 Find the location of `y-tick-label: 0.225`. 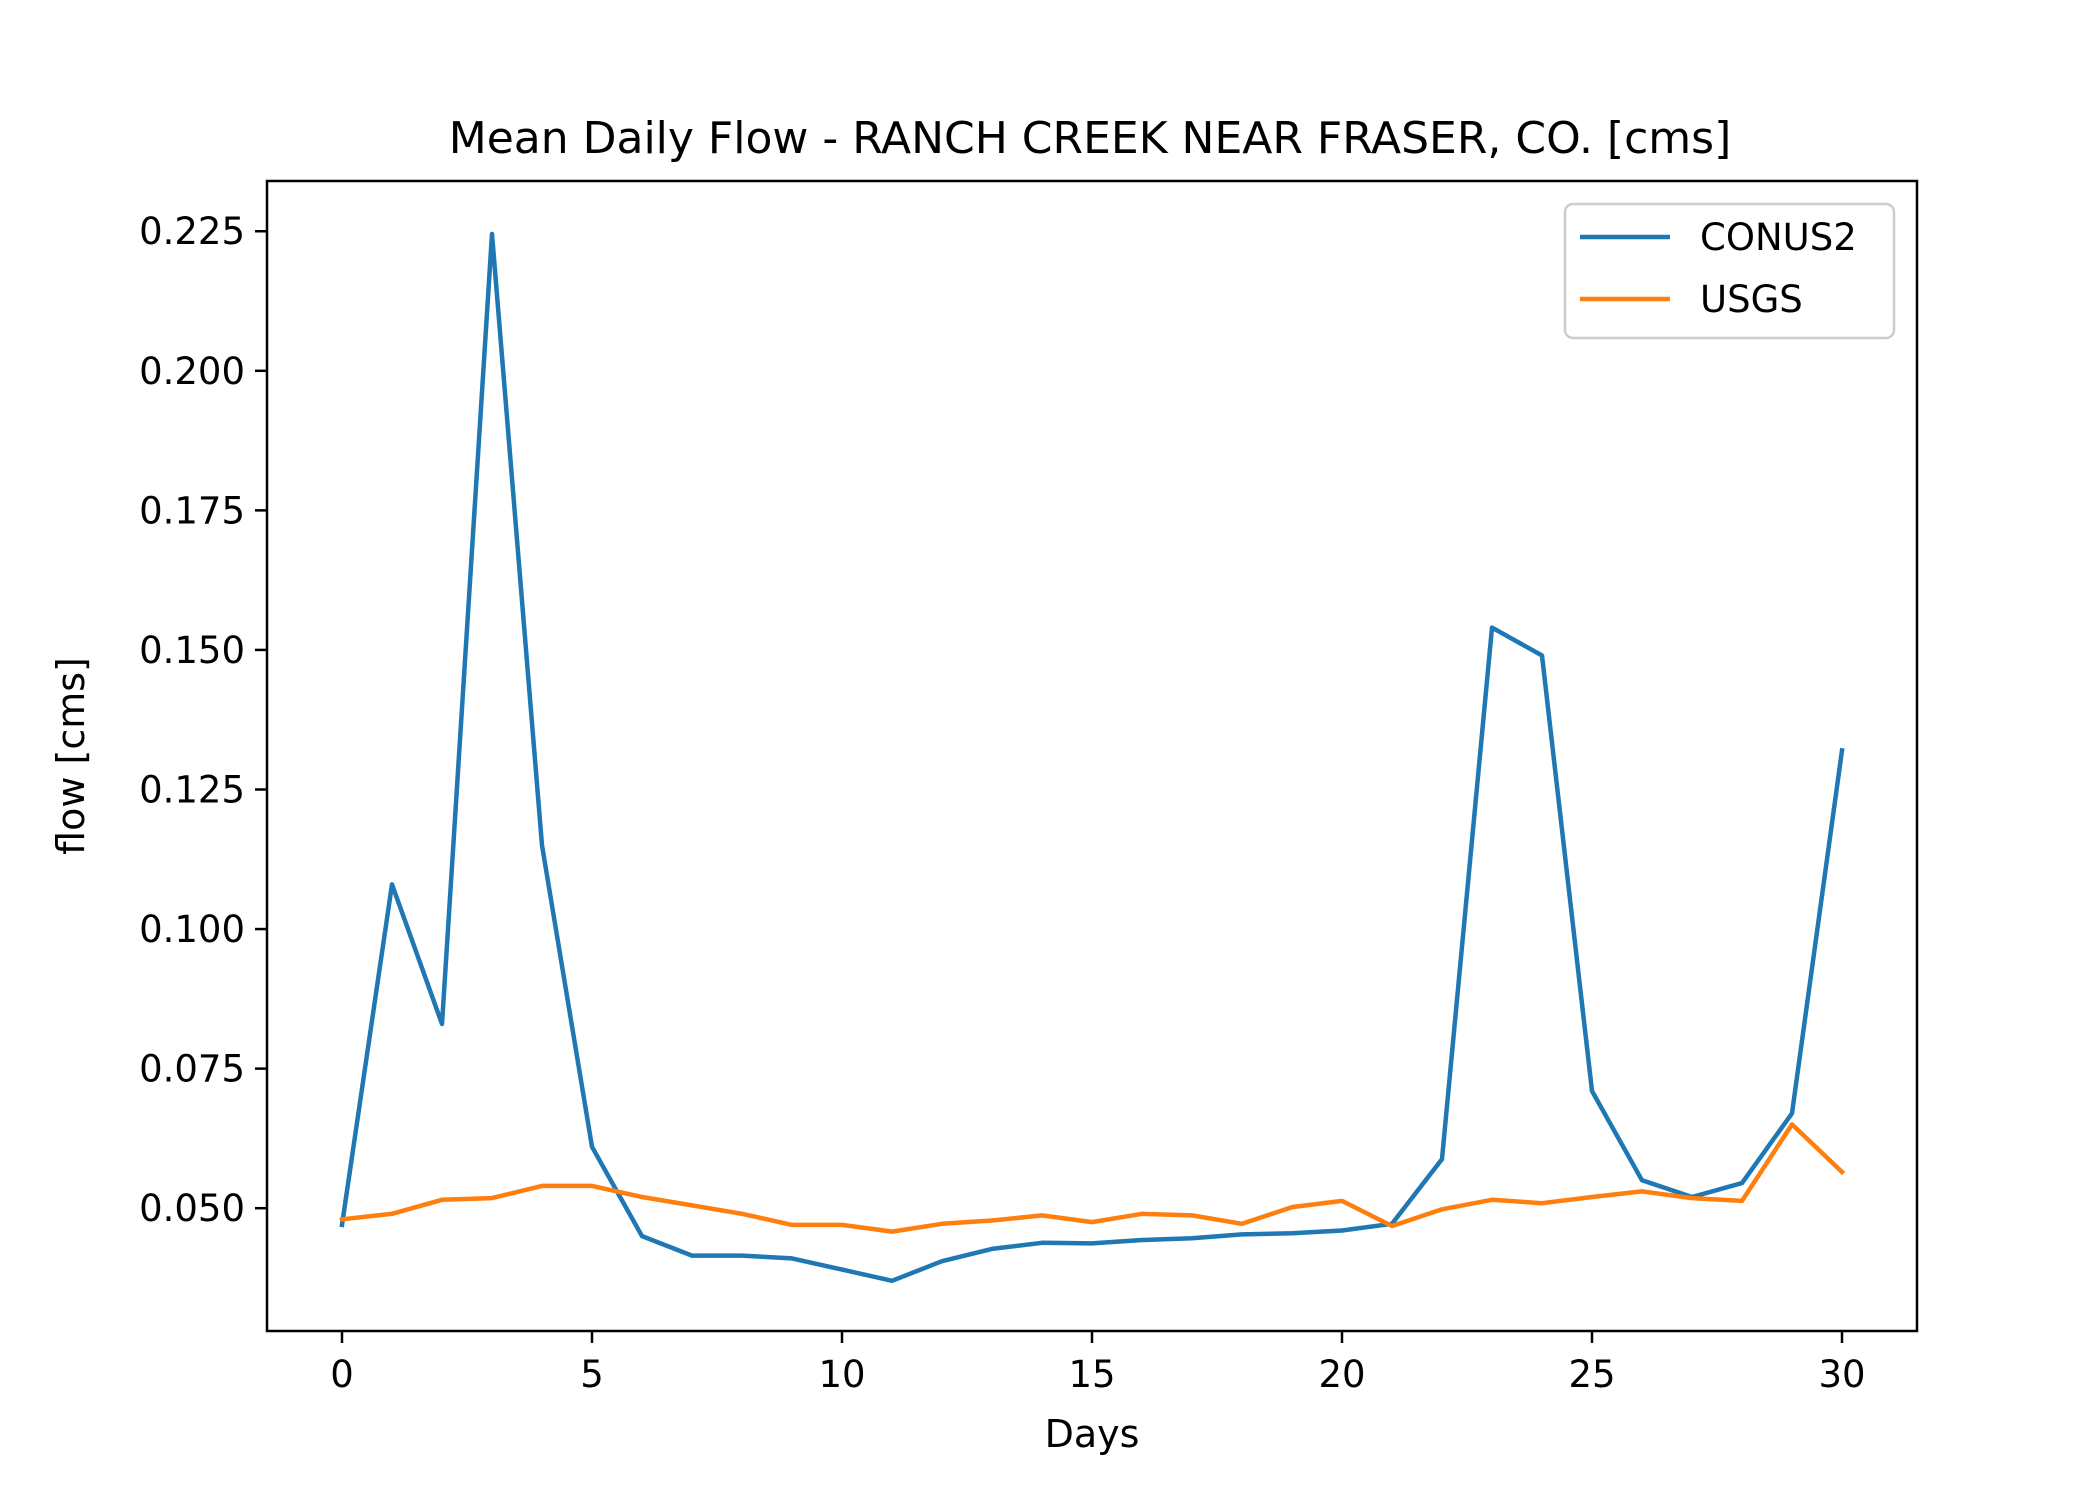

y-tick-label: 0.225 is located at coordinates (192, 231).